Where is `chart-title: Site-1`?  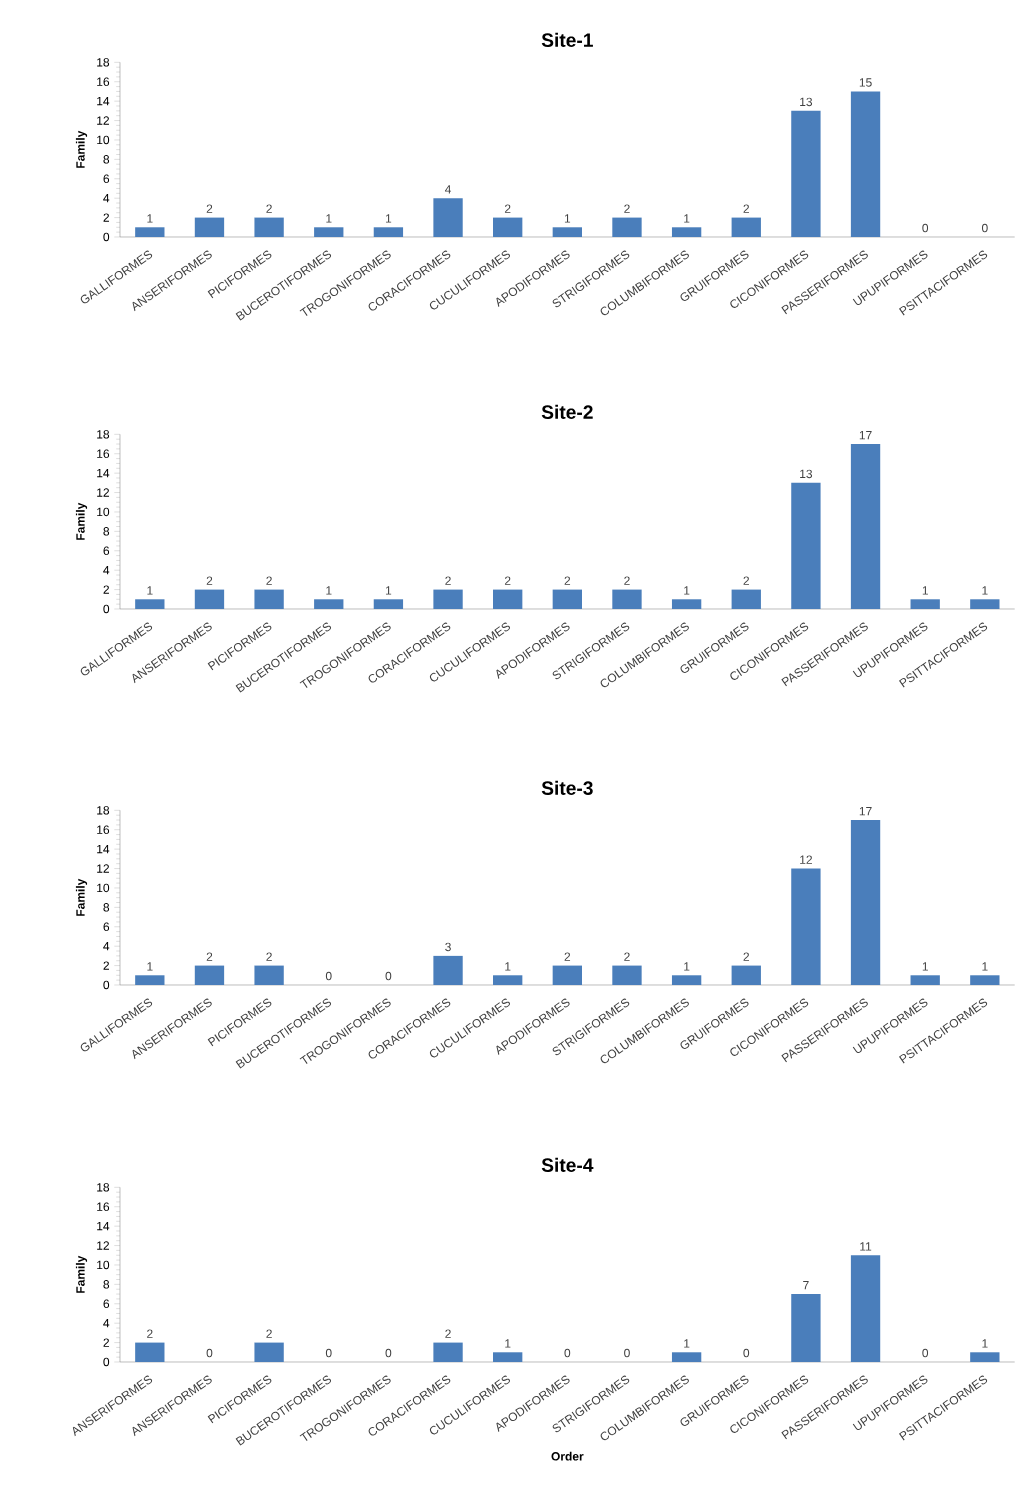
chart-title: Site-1 is located at coordinates (567, 39).